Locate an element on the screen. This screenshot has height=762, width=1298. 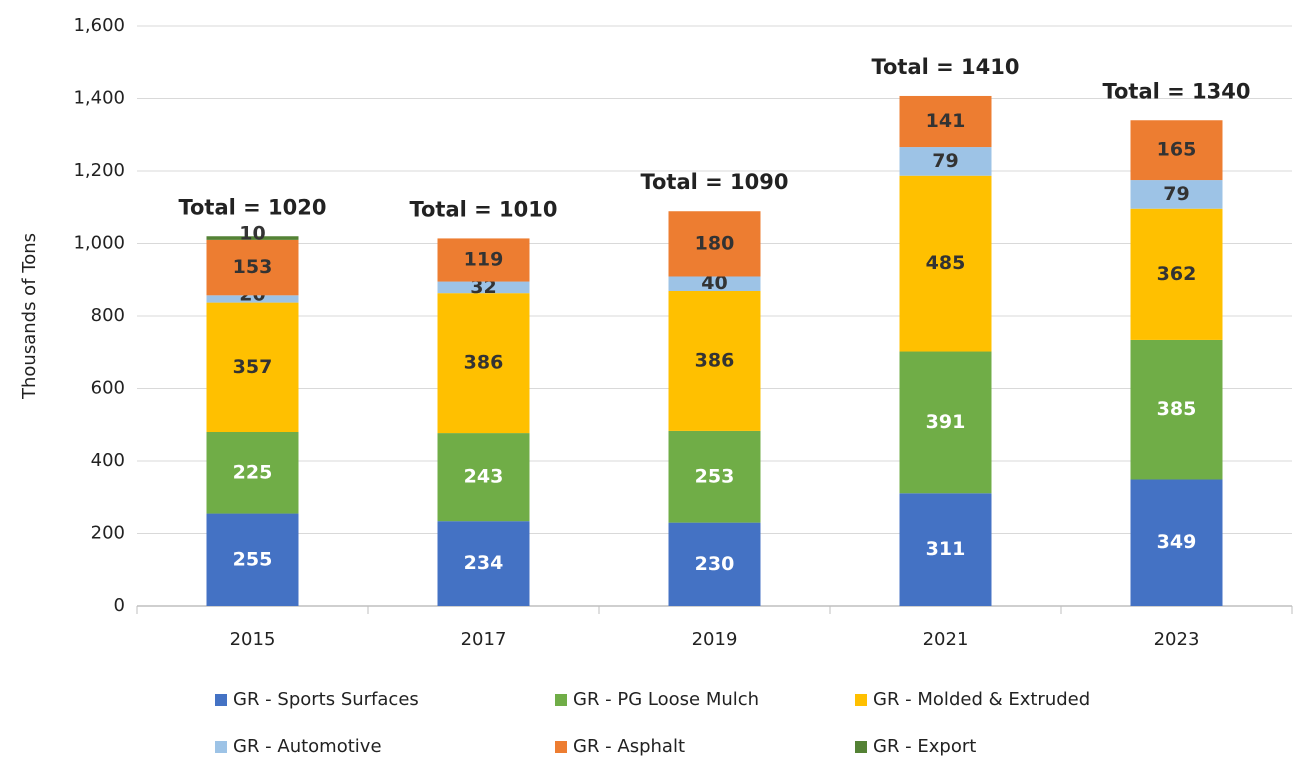
legend-label: GR - Asphalt is located at coordinates (629, 746).